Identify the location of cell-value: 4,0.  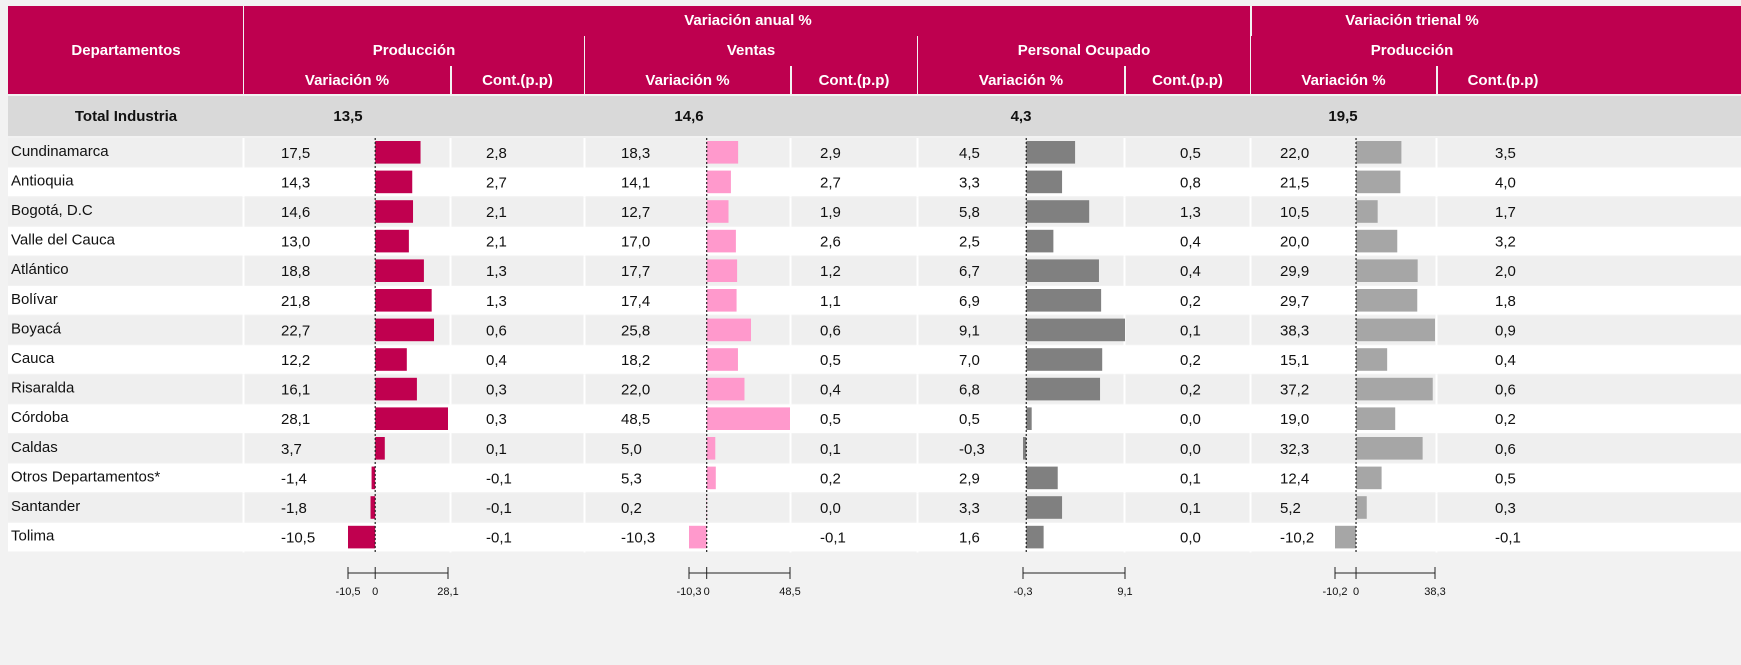
(1505, 182).